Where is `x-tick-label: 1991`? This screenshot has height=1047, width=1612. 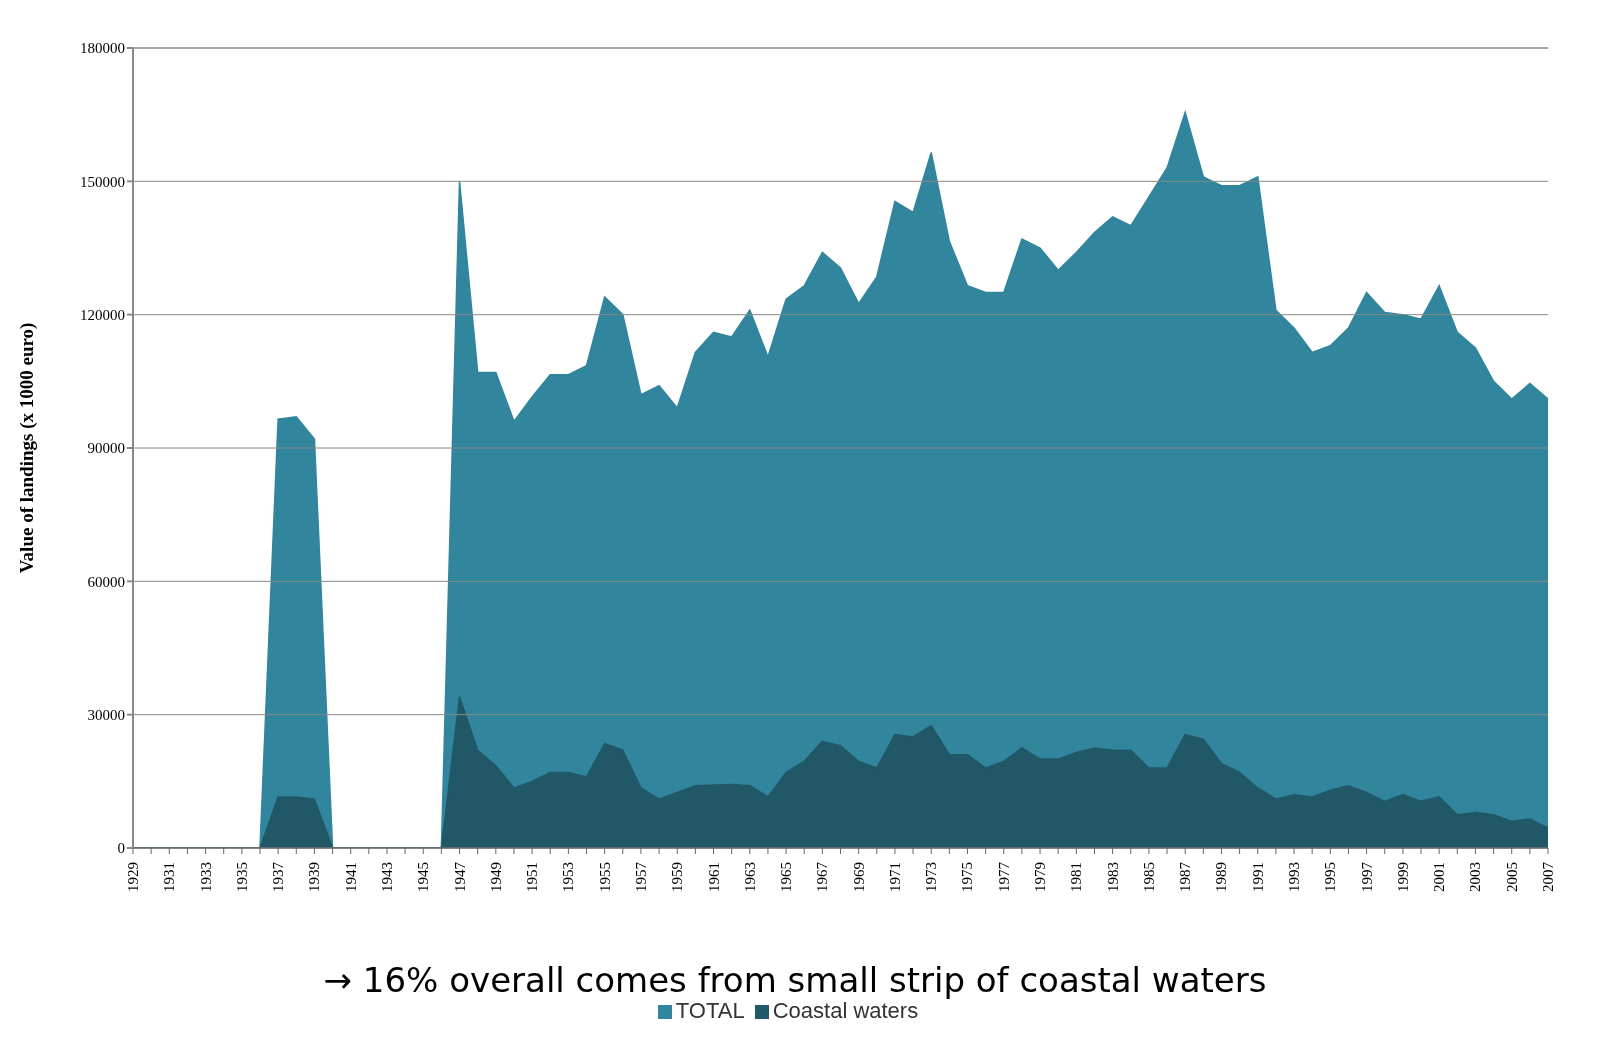 x-tick-label: 1991 is located at coordinates (1257, 877).